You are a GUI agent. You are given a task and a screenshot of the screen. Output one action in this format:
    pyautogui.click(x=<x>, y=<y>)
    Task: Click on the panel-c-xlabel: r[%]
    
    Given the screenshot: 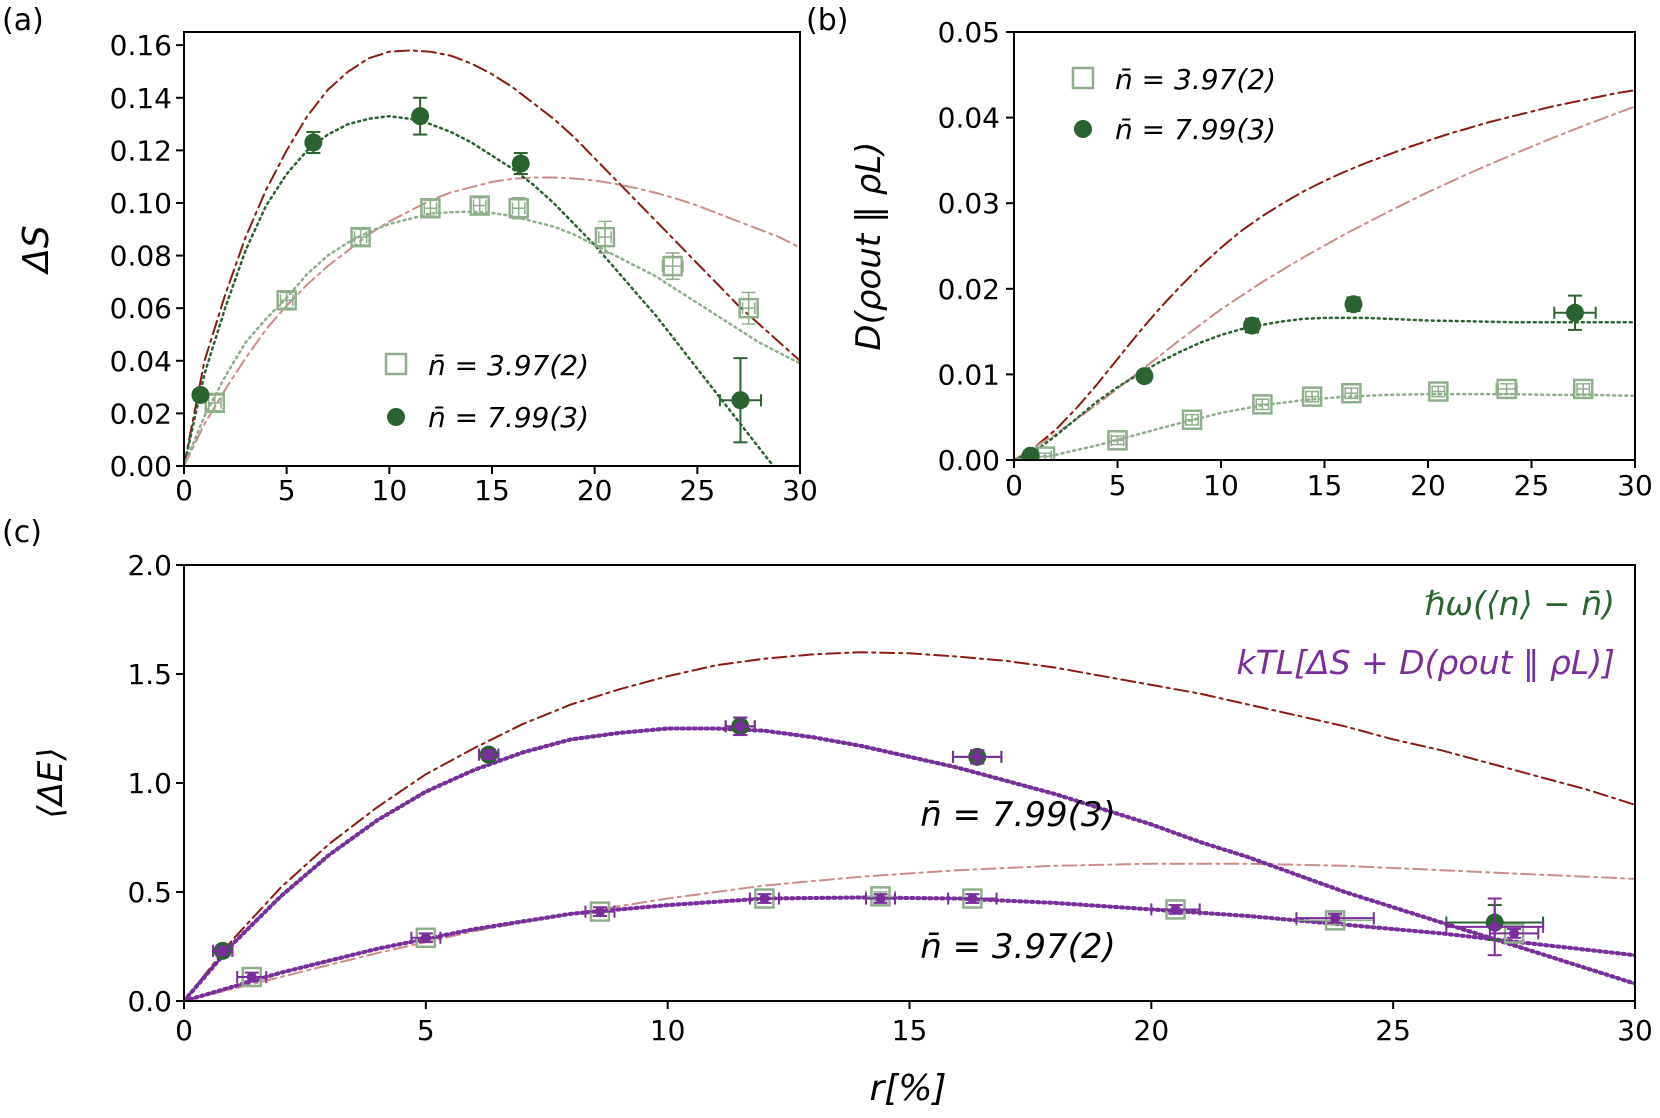 What is the action you would take?
    pyautogui.click(x=907, y=1088)
    